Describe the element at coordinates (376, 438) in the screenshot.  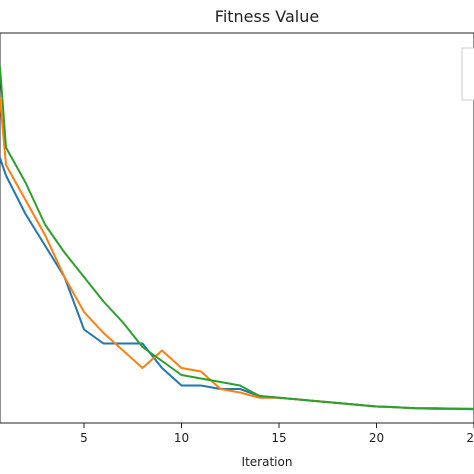
I see `x-tick-label: 20` at that location.